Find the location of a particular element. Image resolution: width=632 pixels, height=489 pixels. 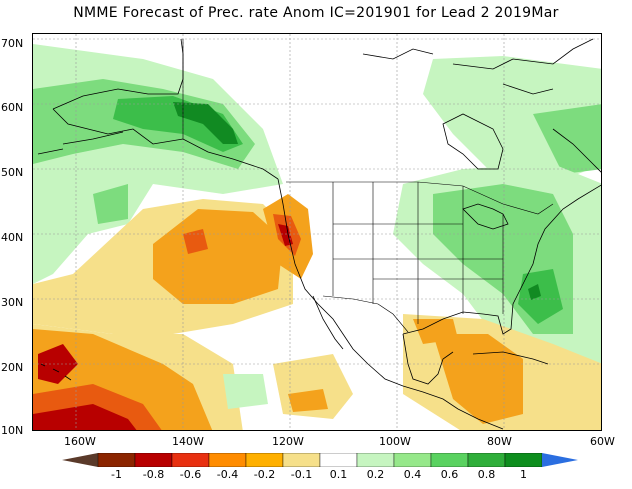

colorbar-tick-label: -0.1 is located at coordinates (301, 474).